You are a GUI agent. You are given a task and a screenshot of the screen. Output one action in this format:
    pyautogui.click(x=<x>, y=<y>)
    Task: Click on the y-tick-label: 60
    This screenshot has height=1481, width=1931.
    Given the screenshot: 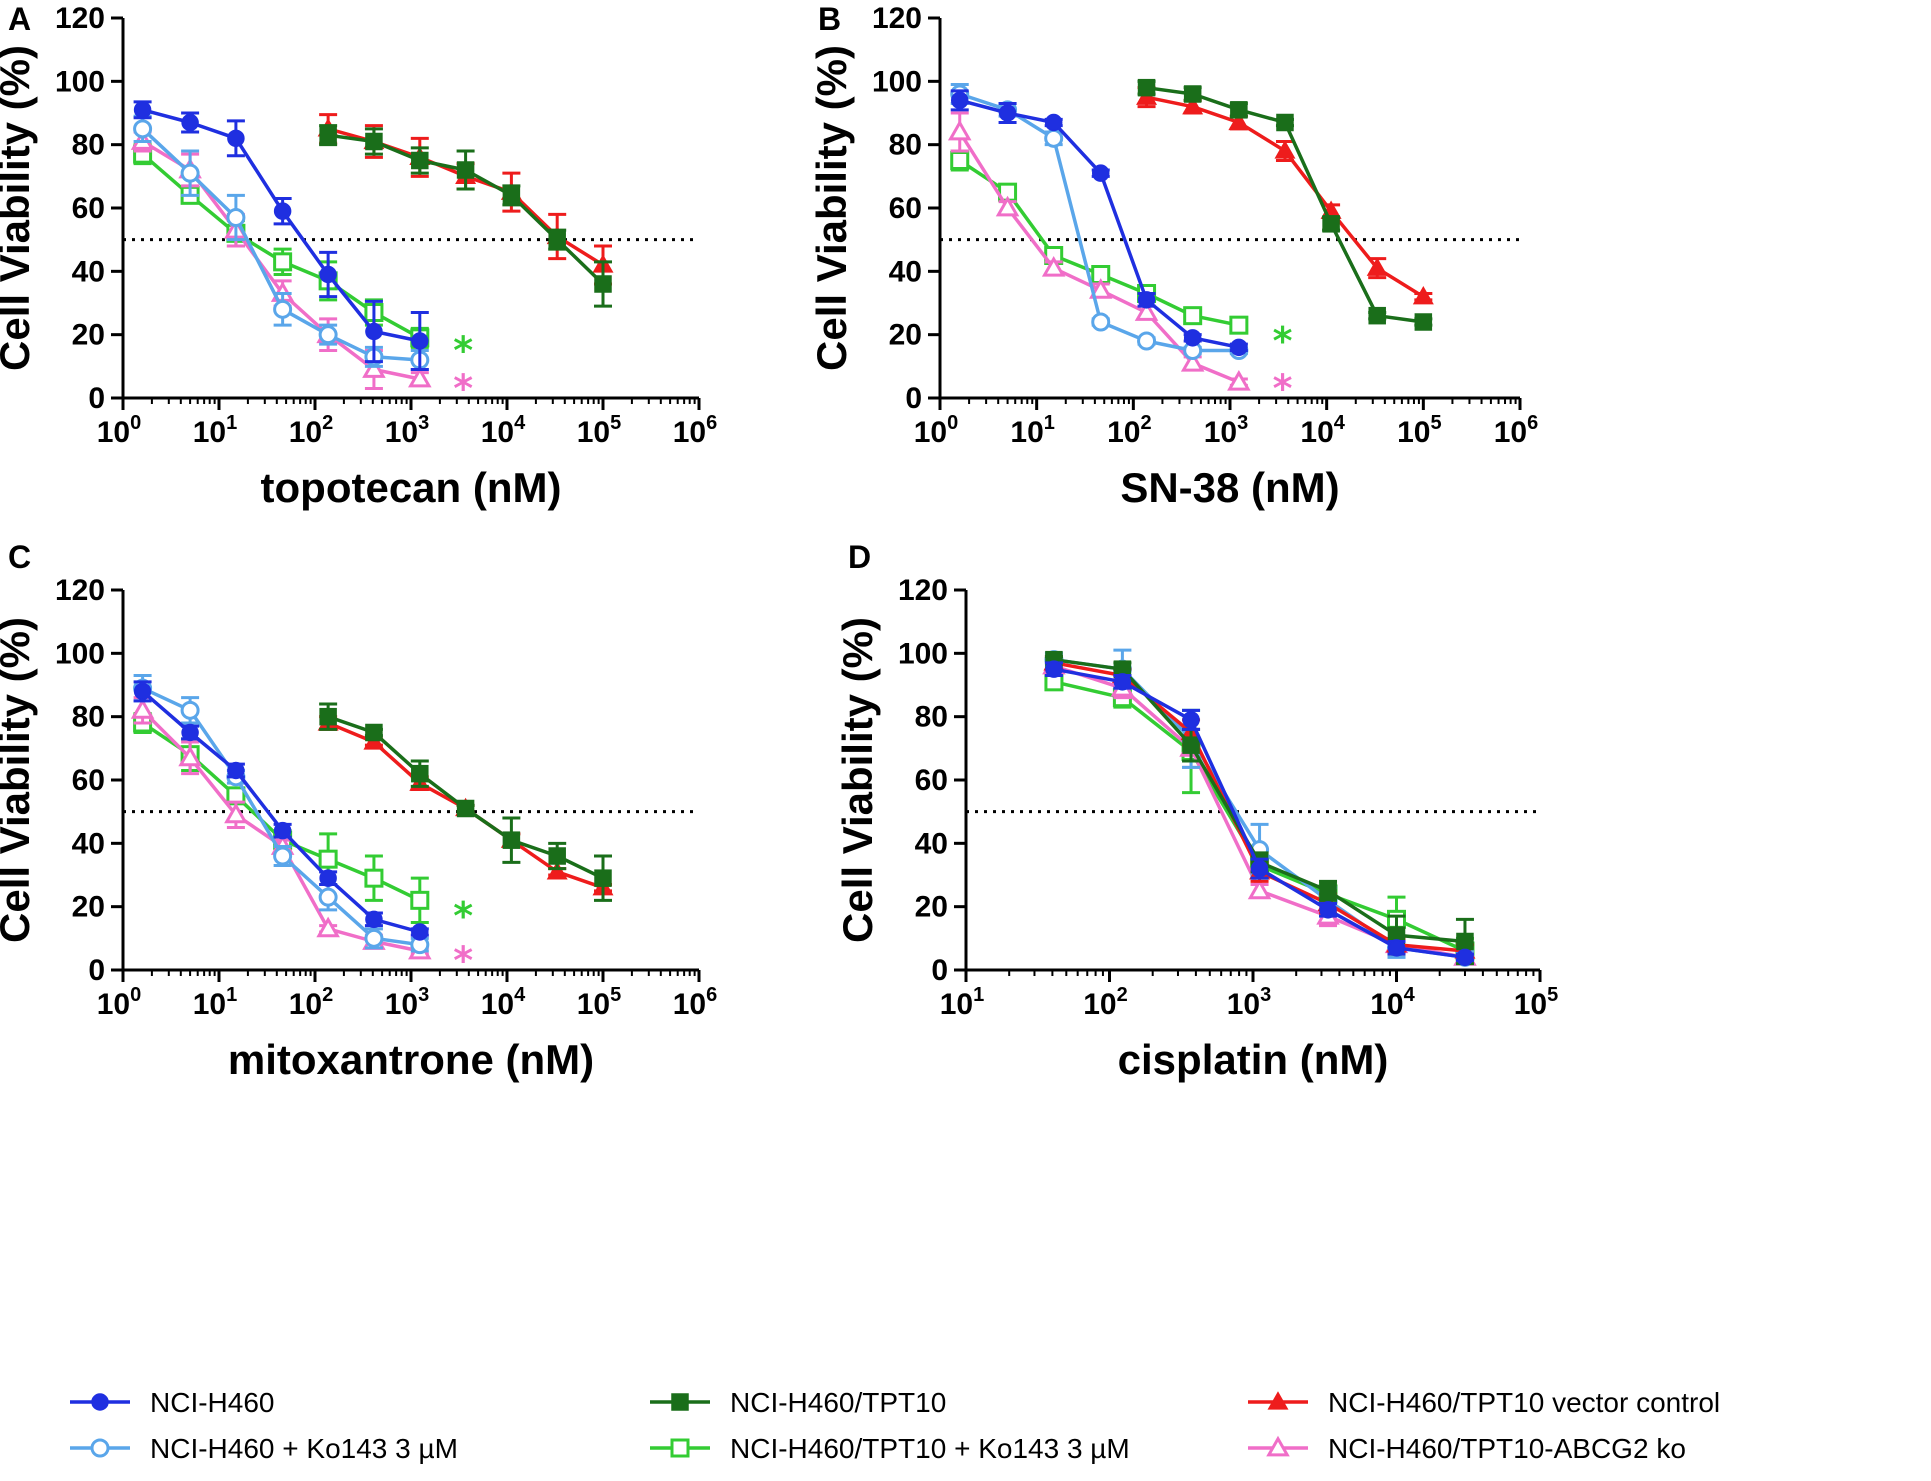 What is the action you would take?
    pyautogui.click(x=88, y=780)
    